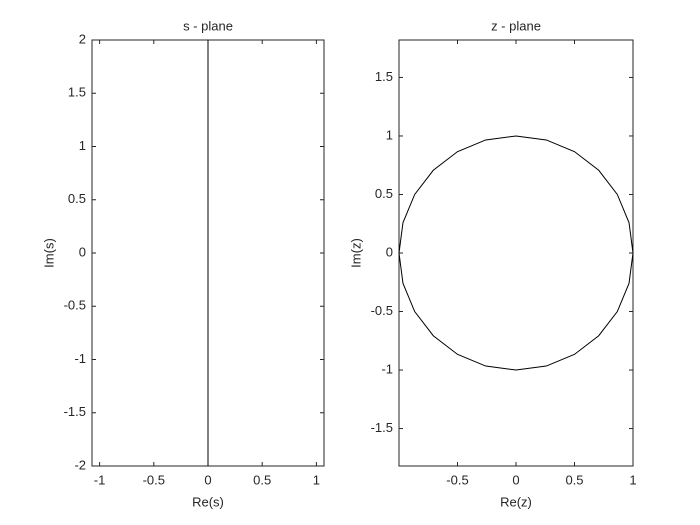 This screenshot has width=700, height=525. I want to click on axes-title: s - plane, so click(208, 25).